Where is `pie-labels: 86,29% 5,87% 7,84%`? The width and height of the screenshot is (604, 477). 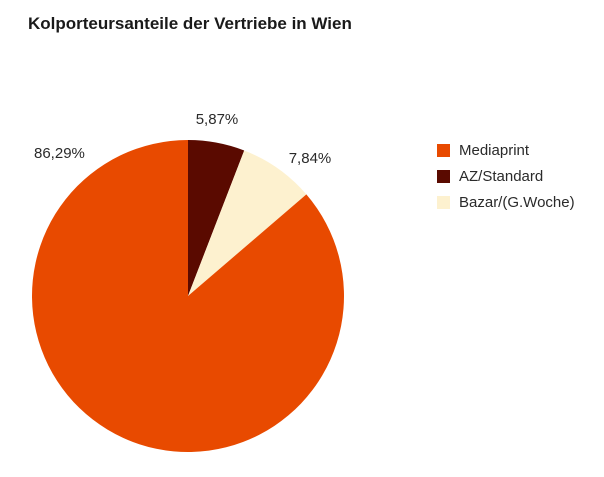 pie-labels: 86,29% 5,87% 7,84% is located at coordinates (182, 139).